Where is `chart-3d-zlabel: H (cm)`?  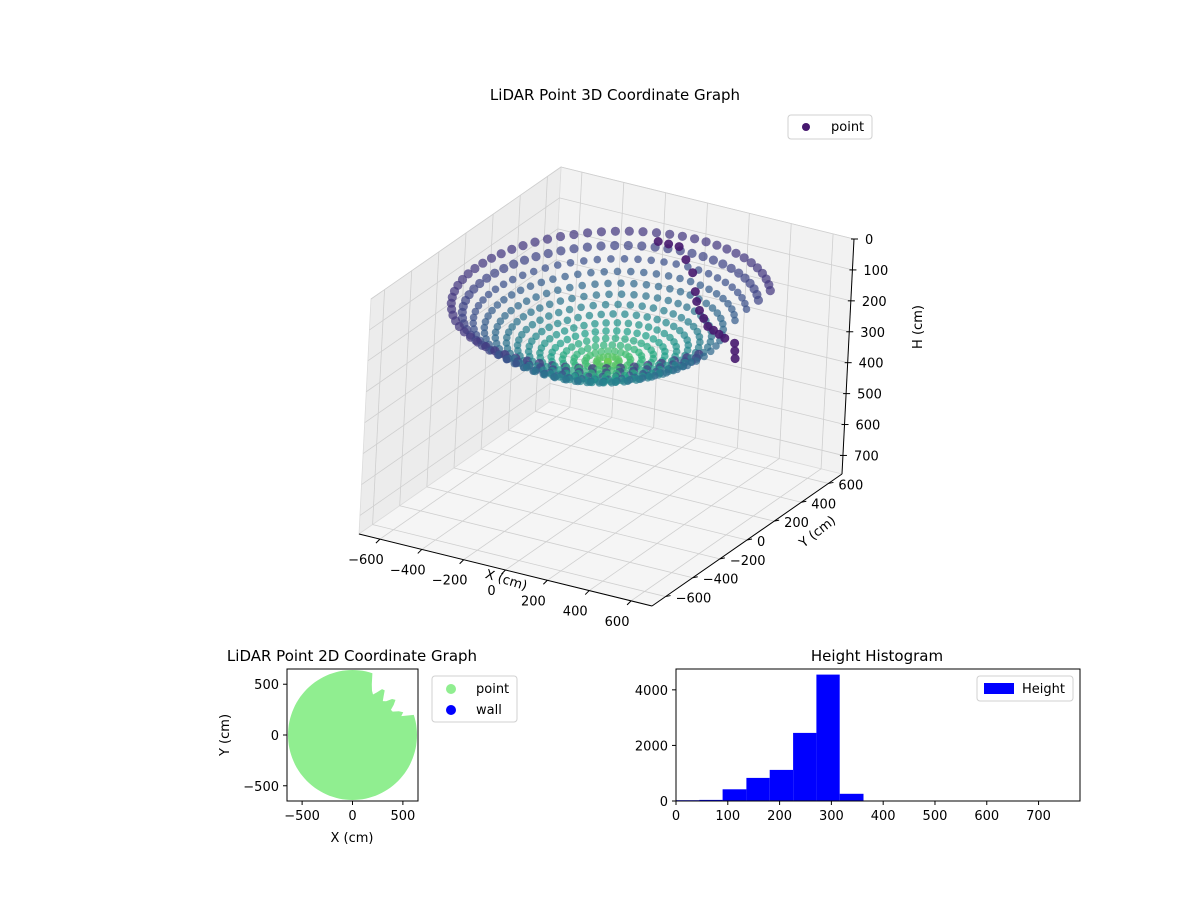
chart-3d-zlabel: H (cm) is located at coordinates (918, 327).